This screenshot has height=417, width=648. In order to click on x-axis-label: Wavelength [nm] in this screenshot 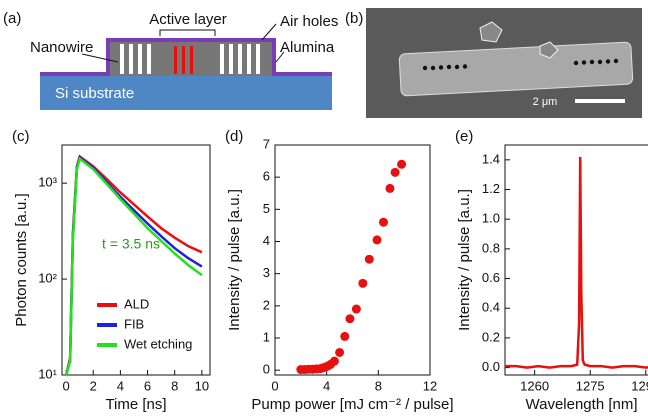, I will do `click(582, 404)`.